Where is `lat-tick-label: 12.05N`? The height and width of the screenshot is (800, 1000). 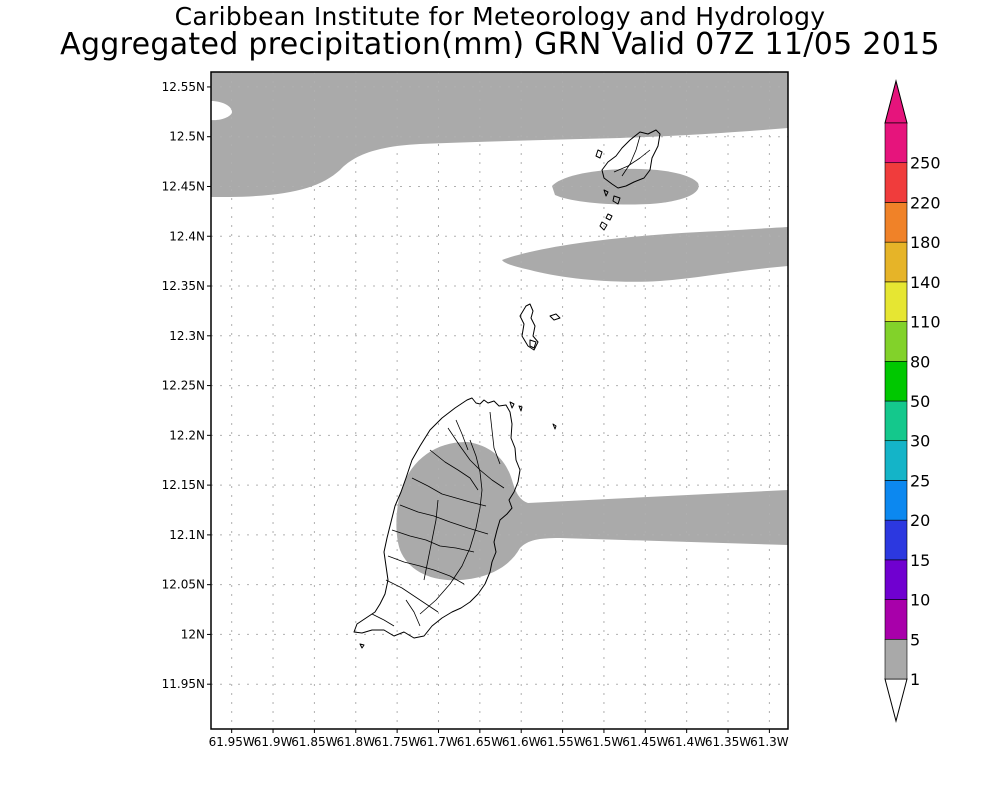
lat-tick-label: 12.05N is located at coordinates (183, 585).